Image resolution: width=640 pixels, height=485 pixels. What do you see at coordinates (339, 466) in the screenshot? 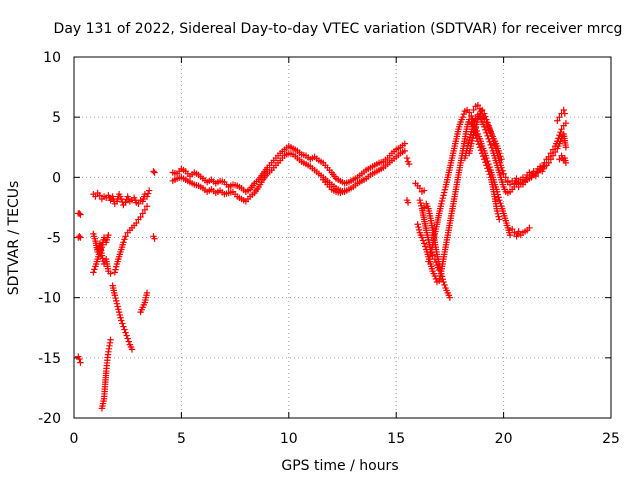
I see `x-axis-label: GPS time / hours` at bounding box center [339, 466].